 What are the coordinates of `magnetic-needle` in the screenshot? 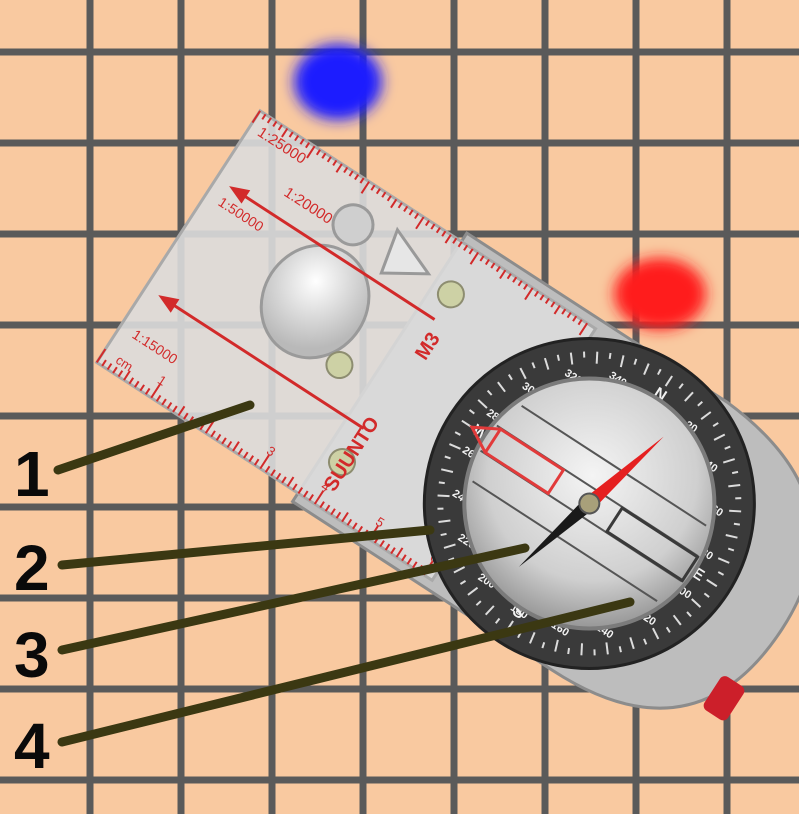 It's located at (591, 502).